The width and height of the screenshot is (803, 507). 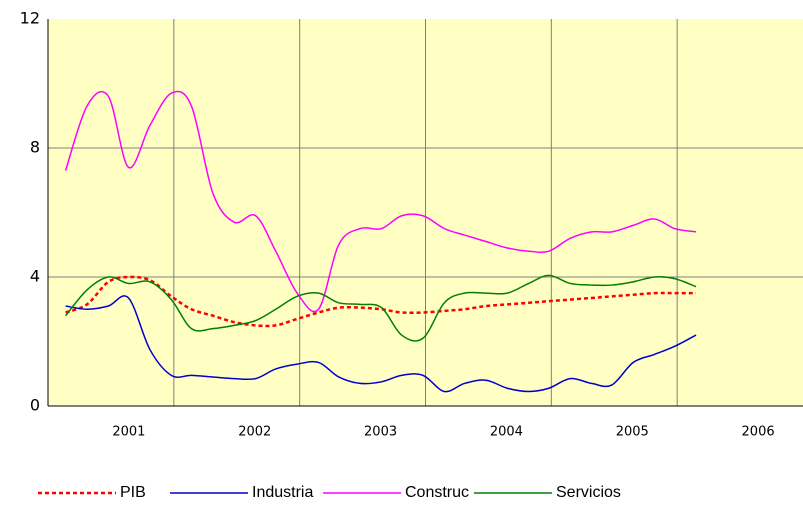 What do you see at coordinates (588, 492) in the screenshot?
I see `legend-label: Servicios` at bounding box center [588, 492].